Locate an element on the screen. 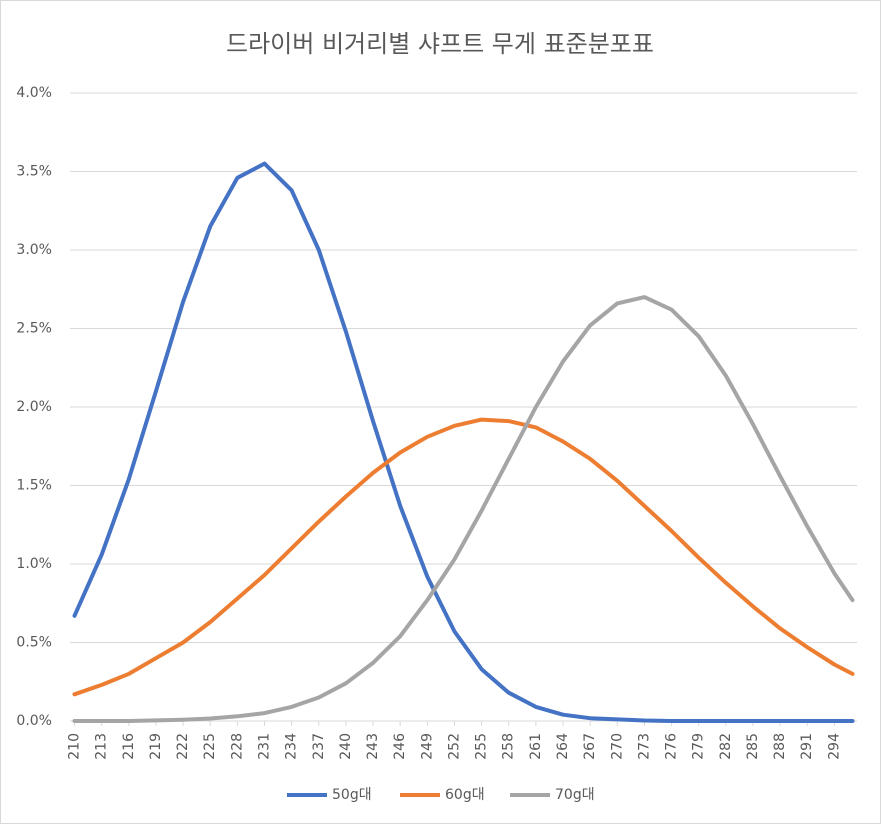 This screenshot has width=881, height=828. legend-label: 70g대 is located at coordinates (575, 795).